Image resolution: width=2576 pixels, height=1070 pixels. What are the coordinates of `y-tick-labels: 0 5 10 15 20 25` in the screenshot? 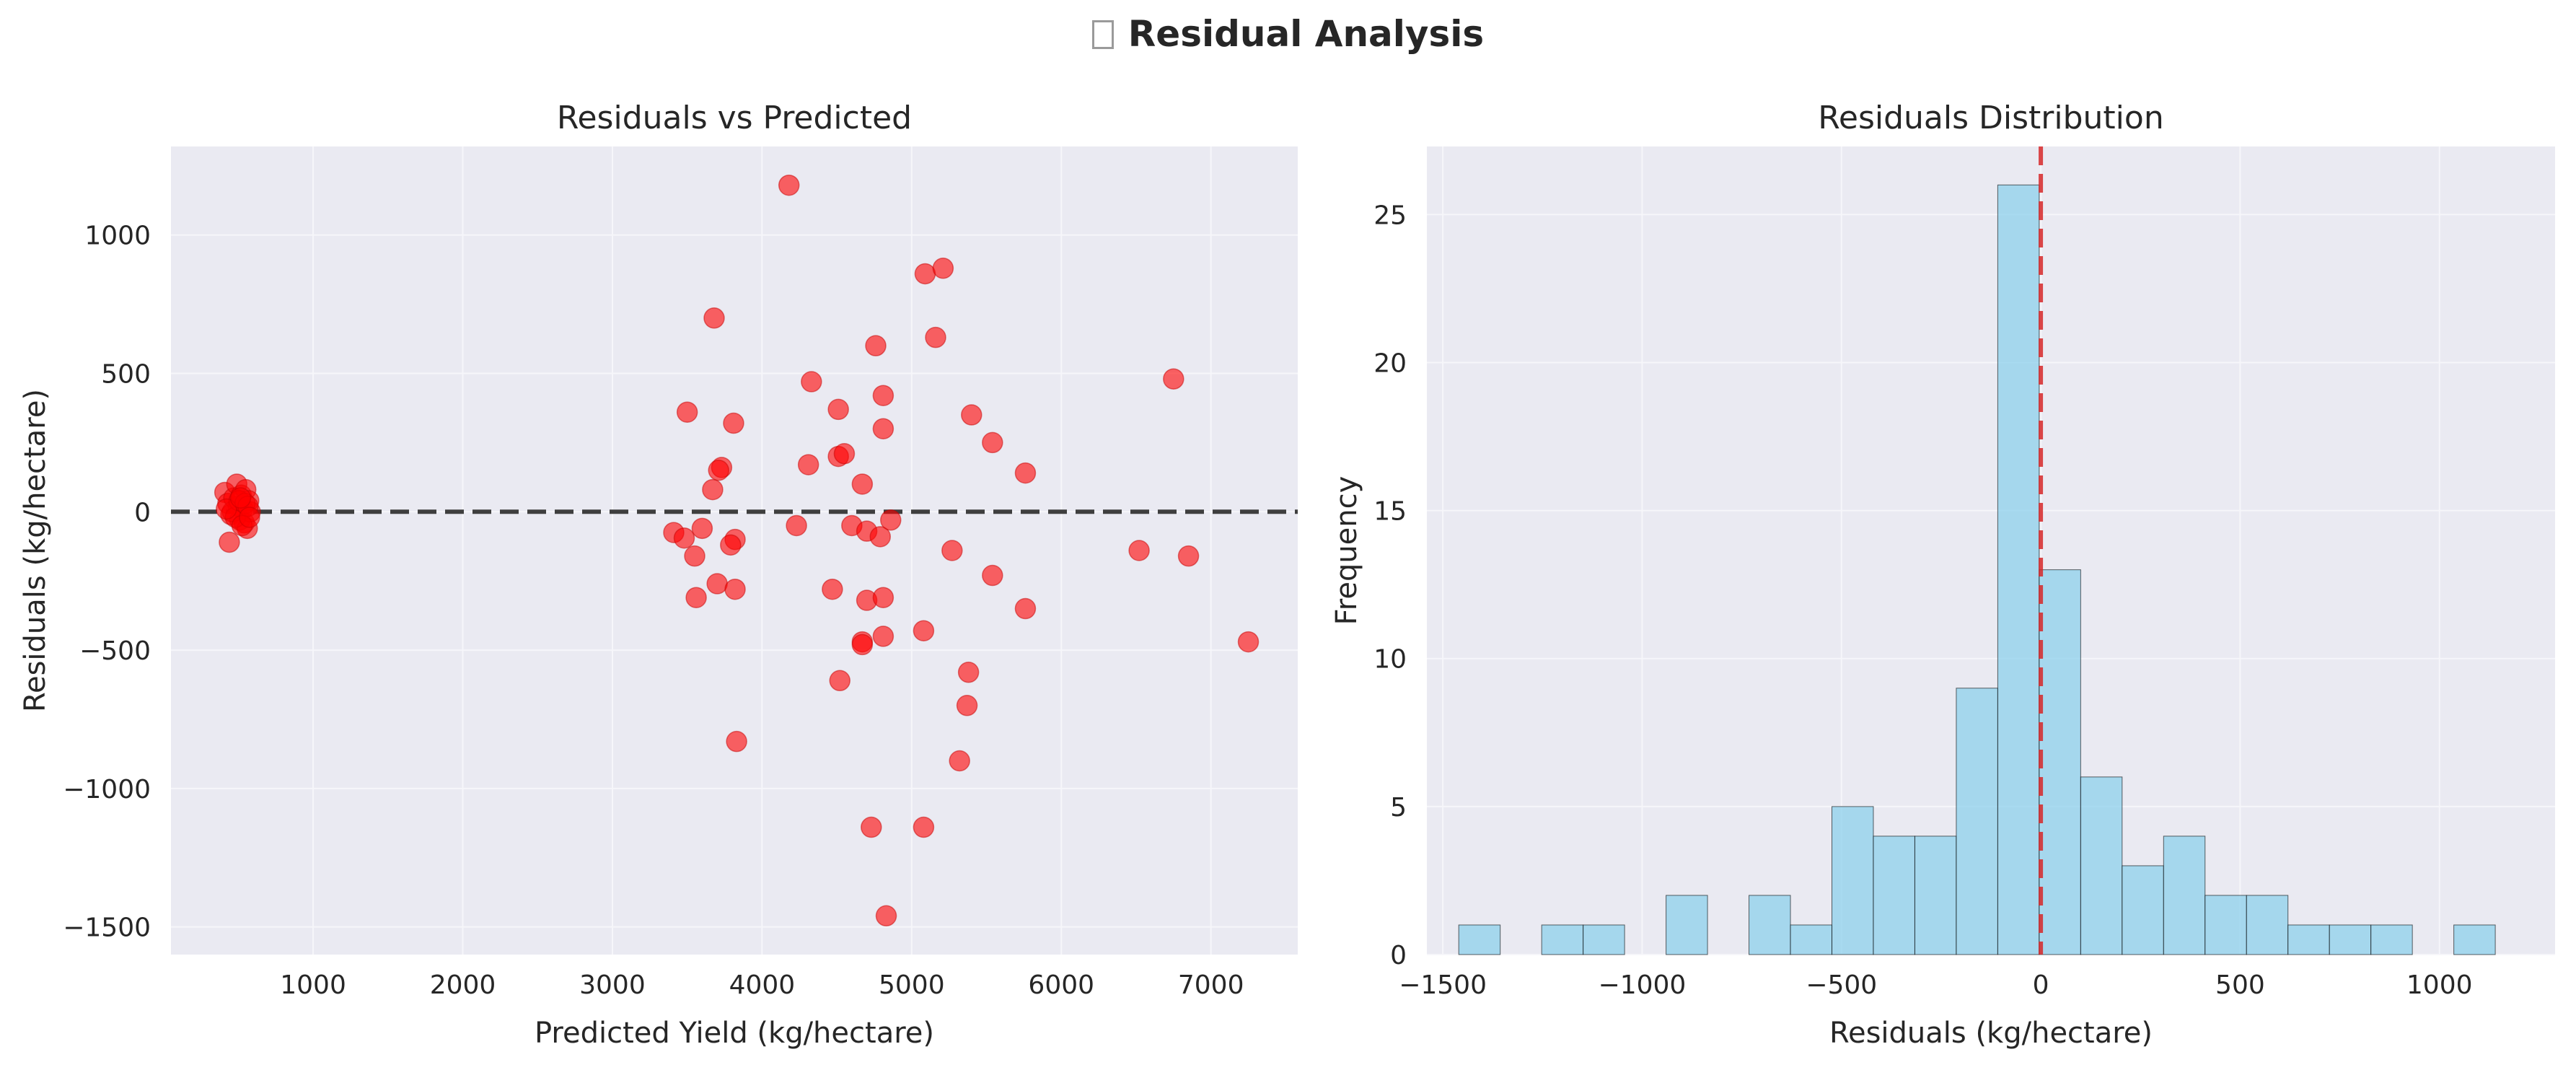 It's located at (1390, 585).